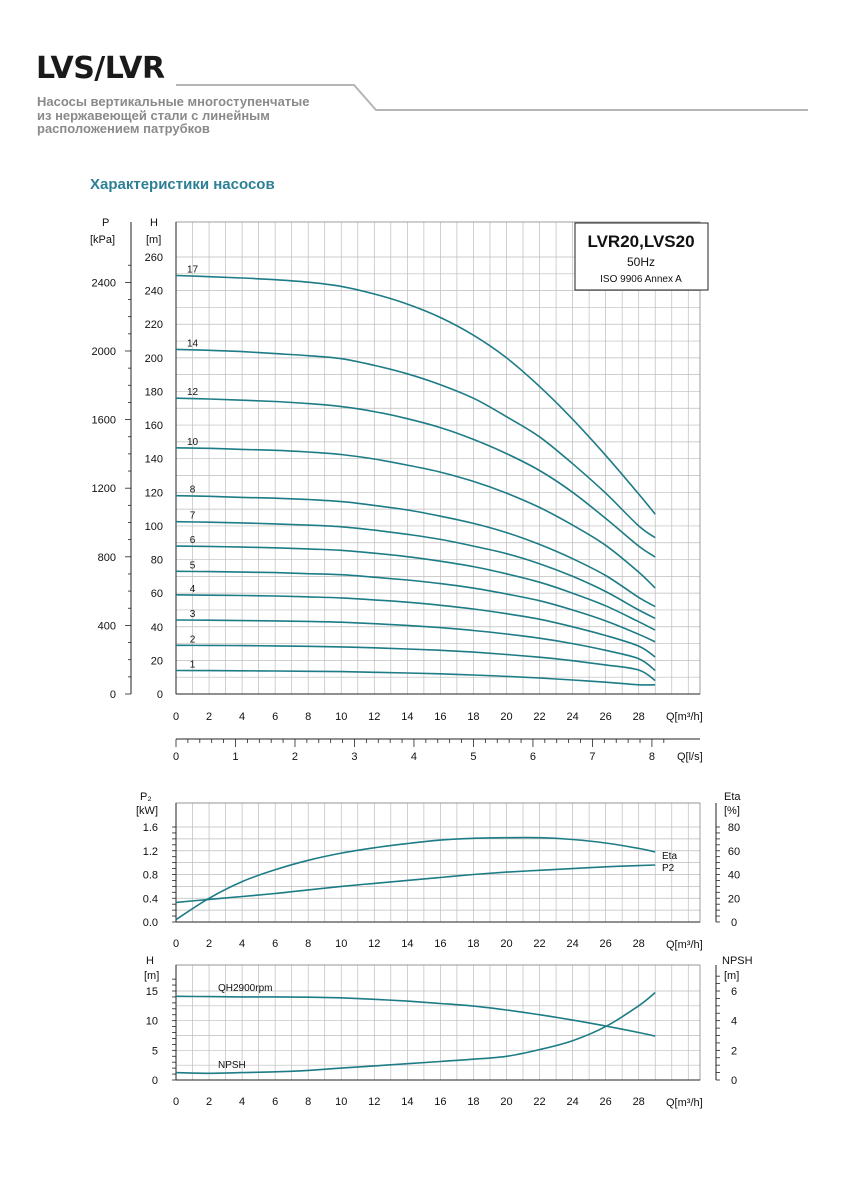 This screenshot has width=850, height=1200. Describe the element at coordinates (154, 325) in the screenshot. I see `y-tick-label: 220` at that location.